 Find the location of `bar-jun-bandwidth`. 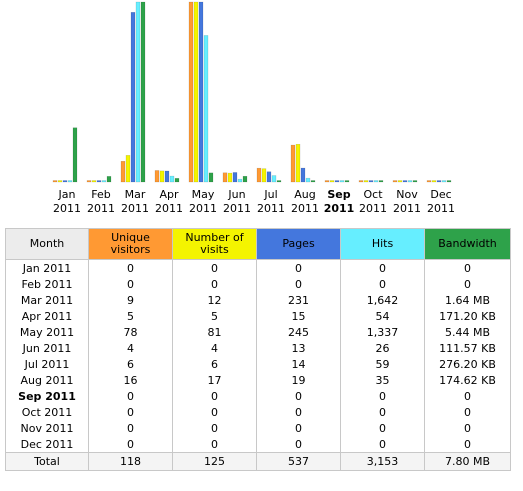

bar-jun-bandwidth is located at coordinates (245, 179).